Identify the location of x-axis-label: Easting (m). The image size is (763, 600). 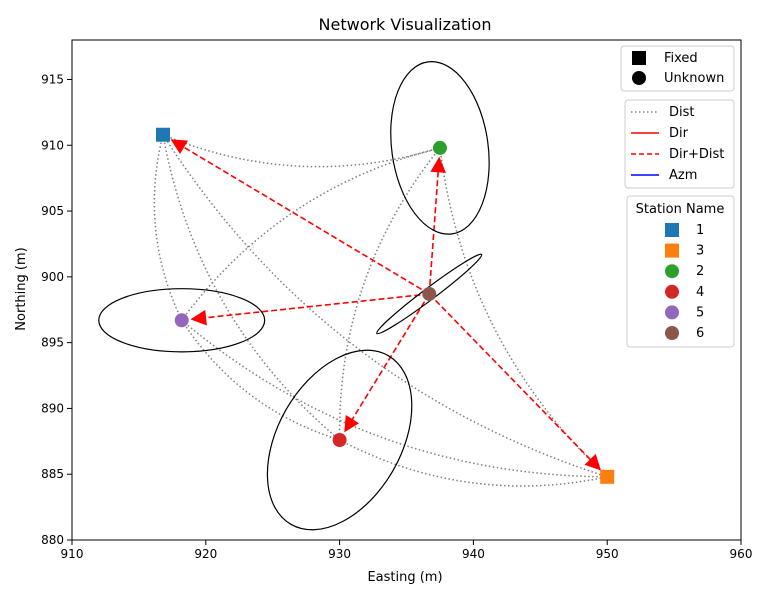
(404, 577).